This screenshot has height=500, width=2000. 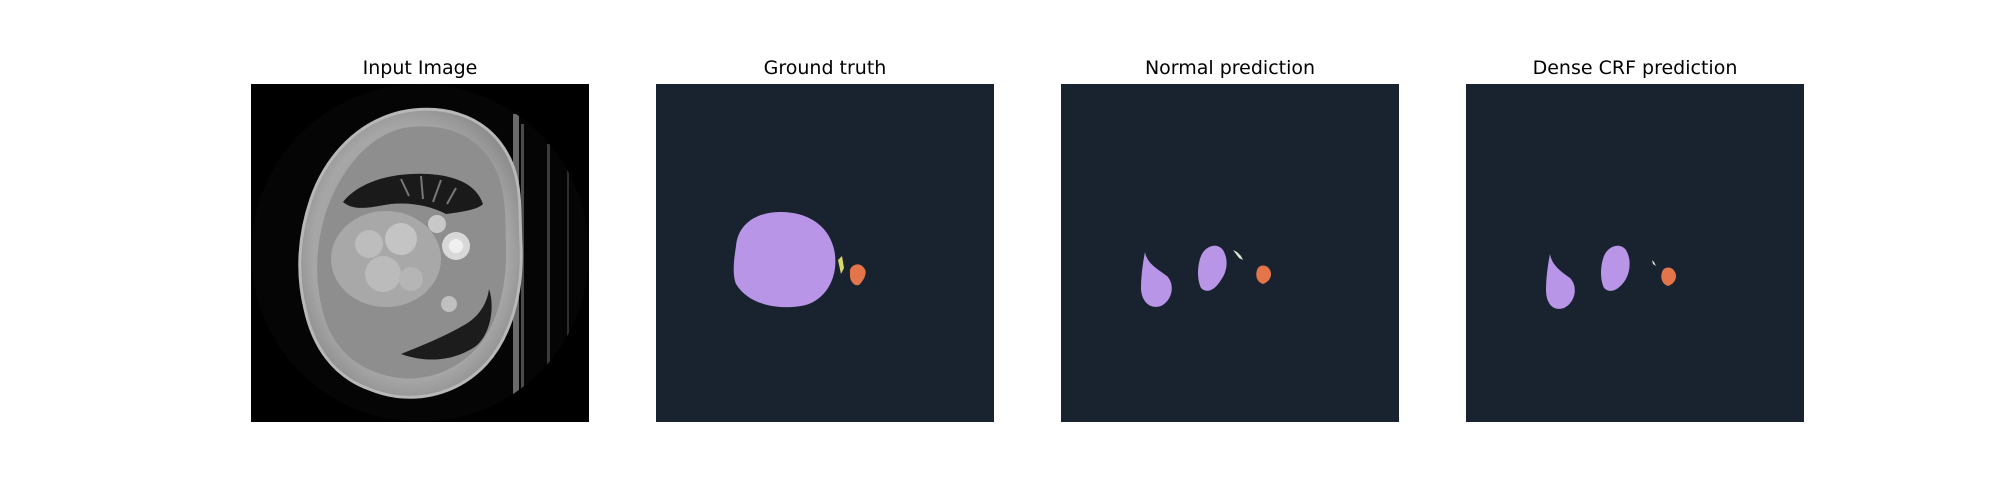 I want to click on panel-title: Input Image, so click(x=420, y=68).